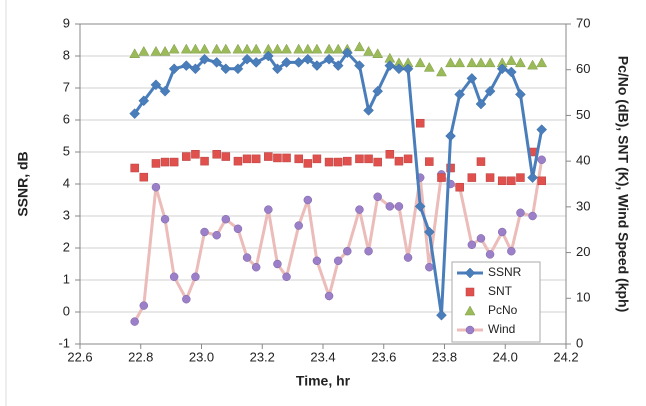 The width and height of the screenshot is (646, 406). I want to click on legend-label: SSNR, so click(505, 272).